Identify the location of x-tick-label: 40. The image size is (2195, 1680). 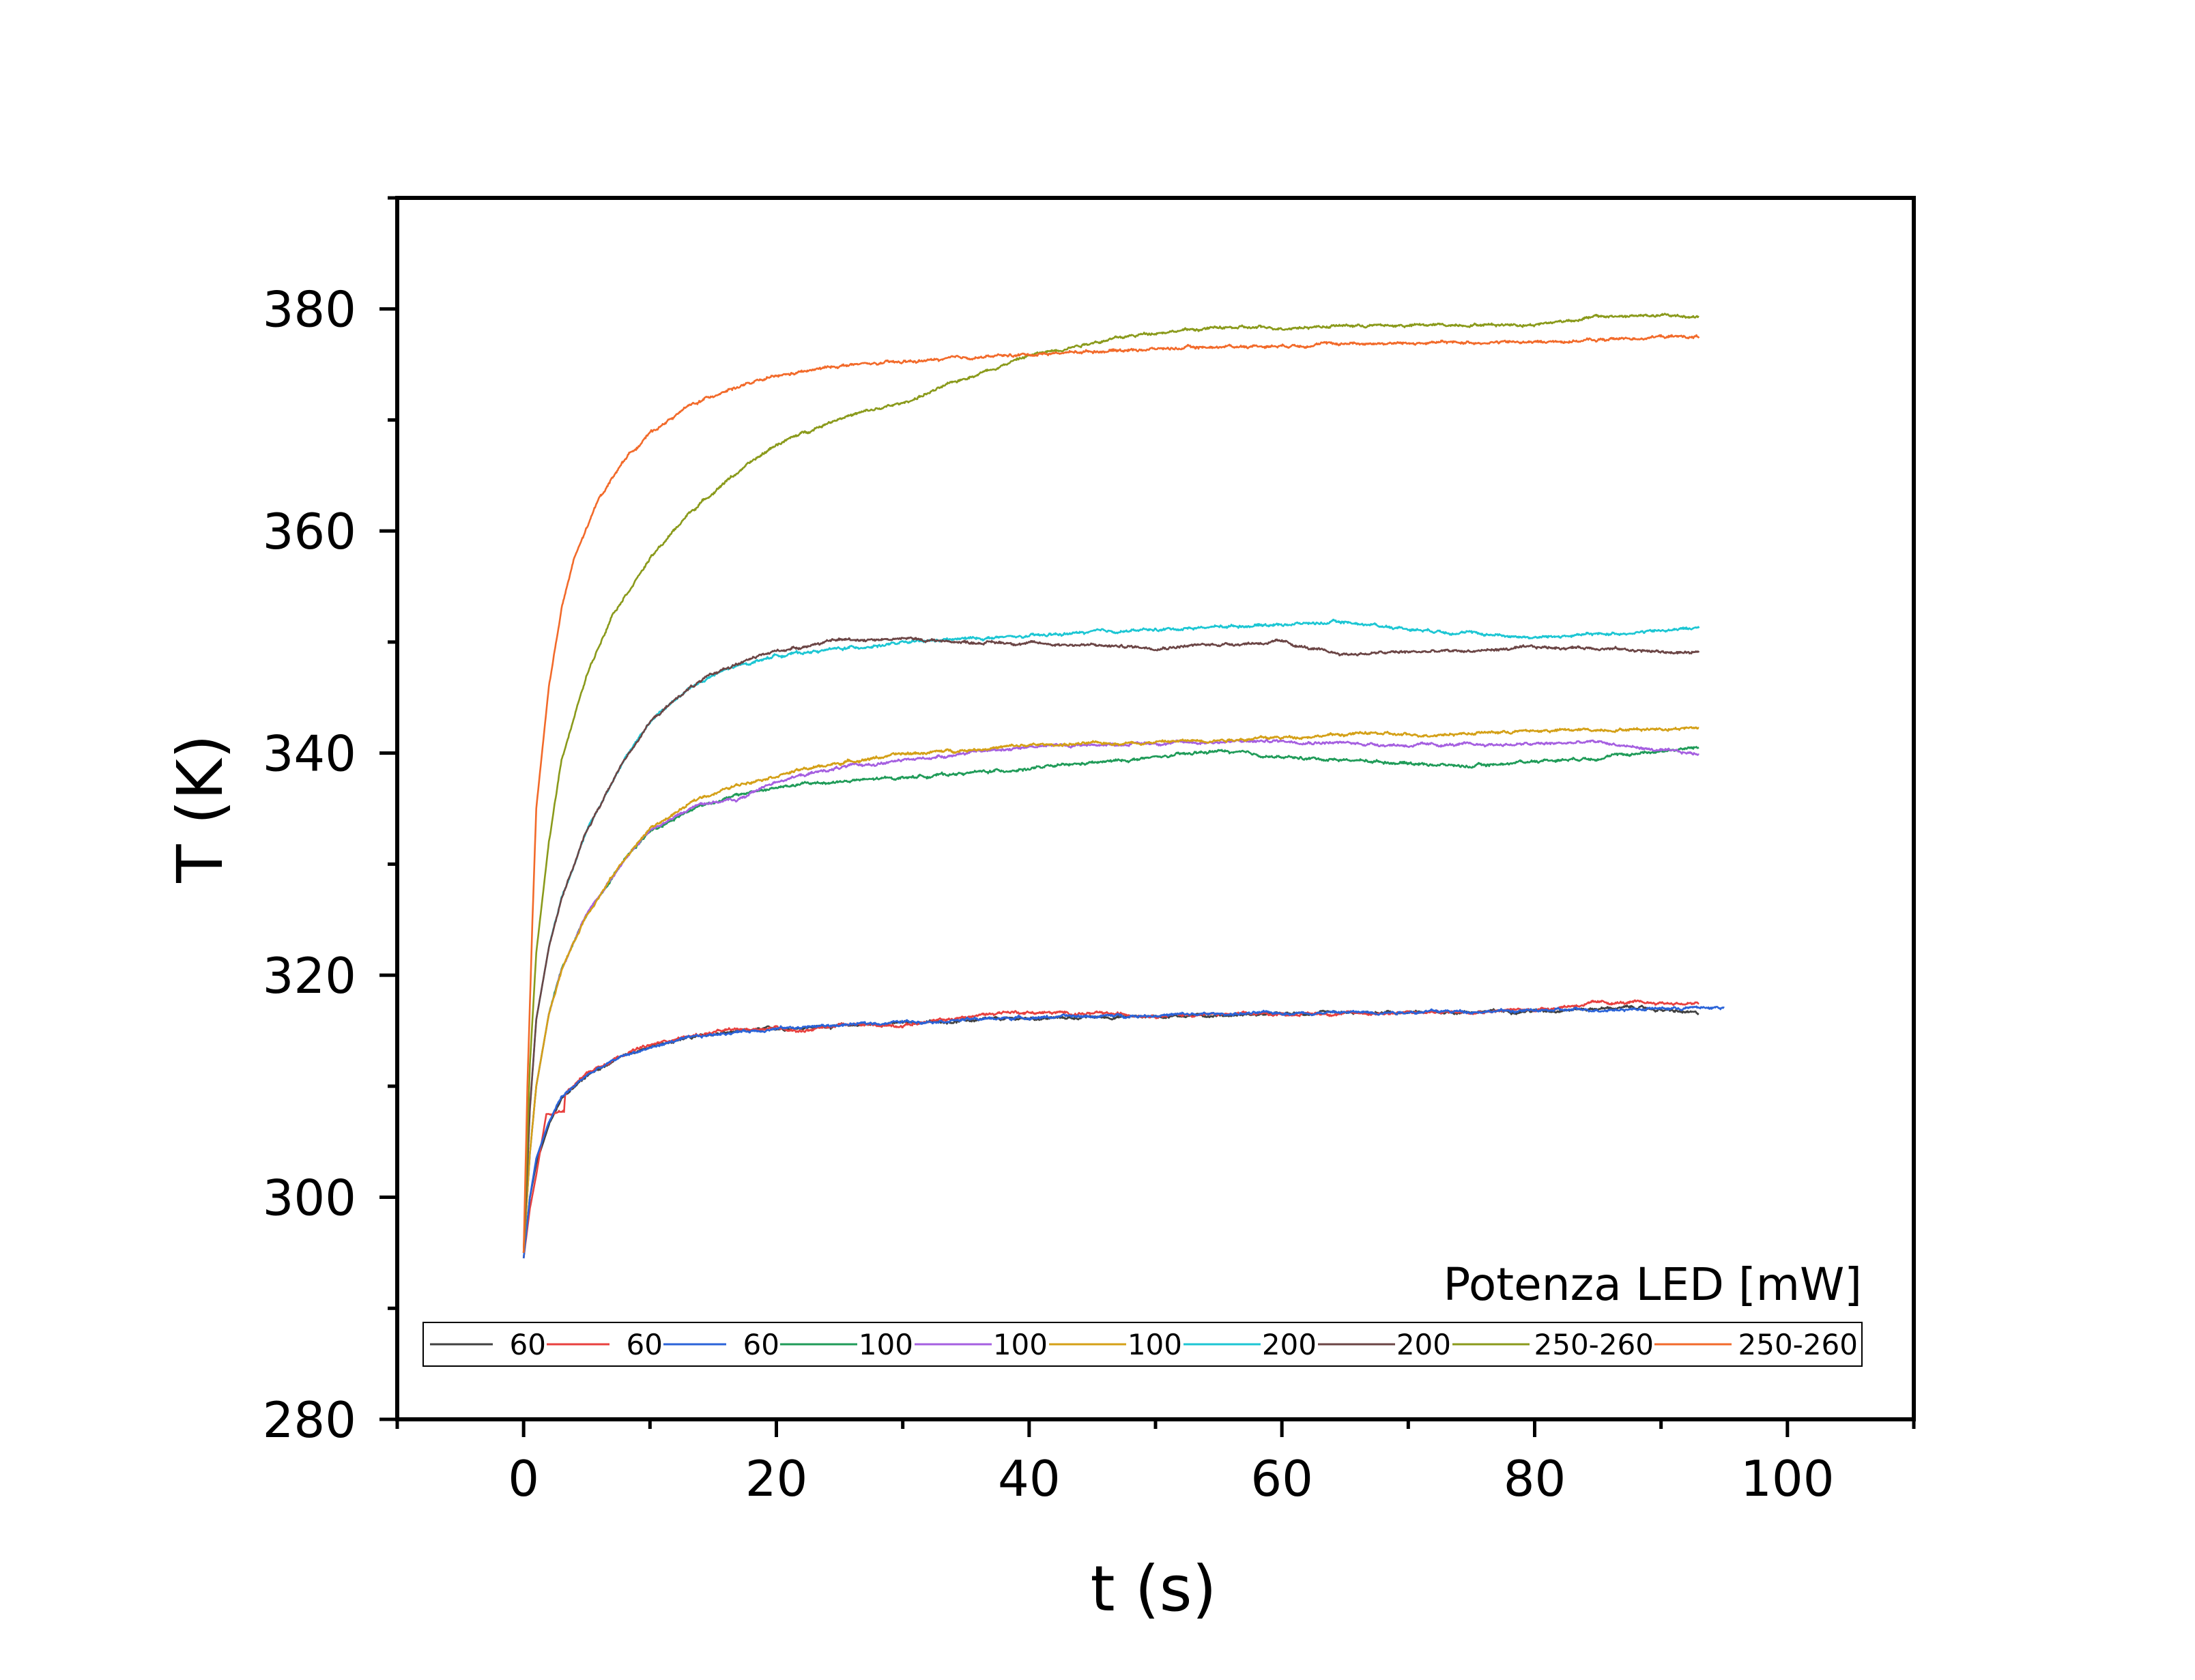
(1029, 1478).